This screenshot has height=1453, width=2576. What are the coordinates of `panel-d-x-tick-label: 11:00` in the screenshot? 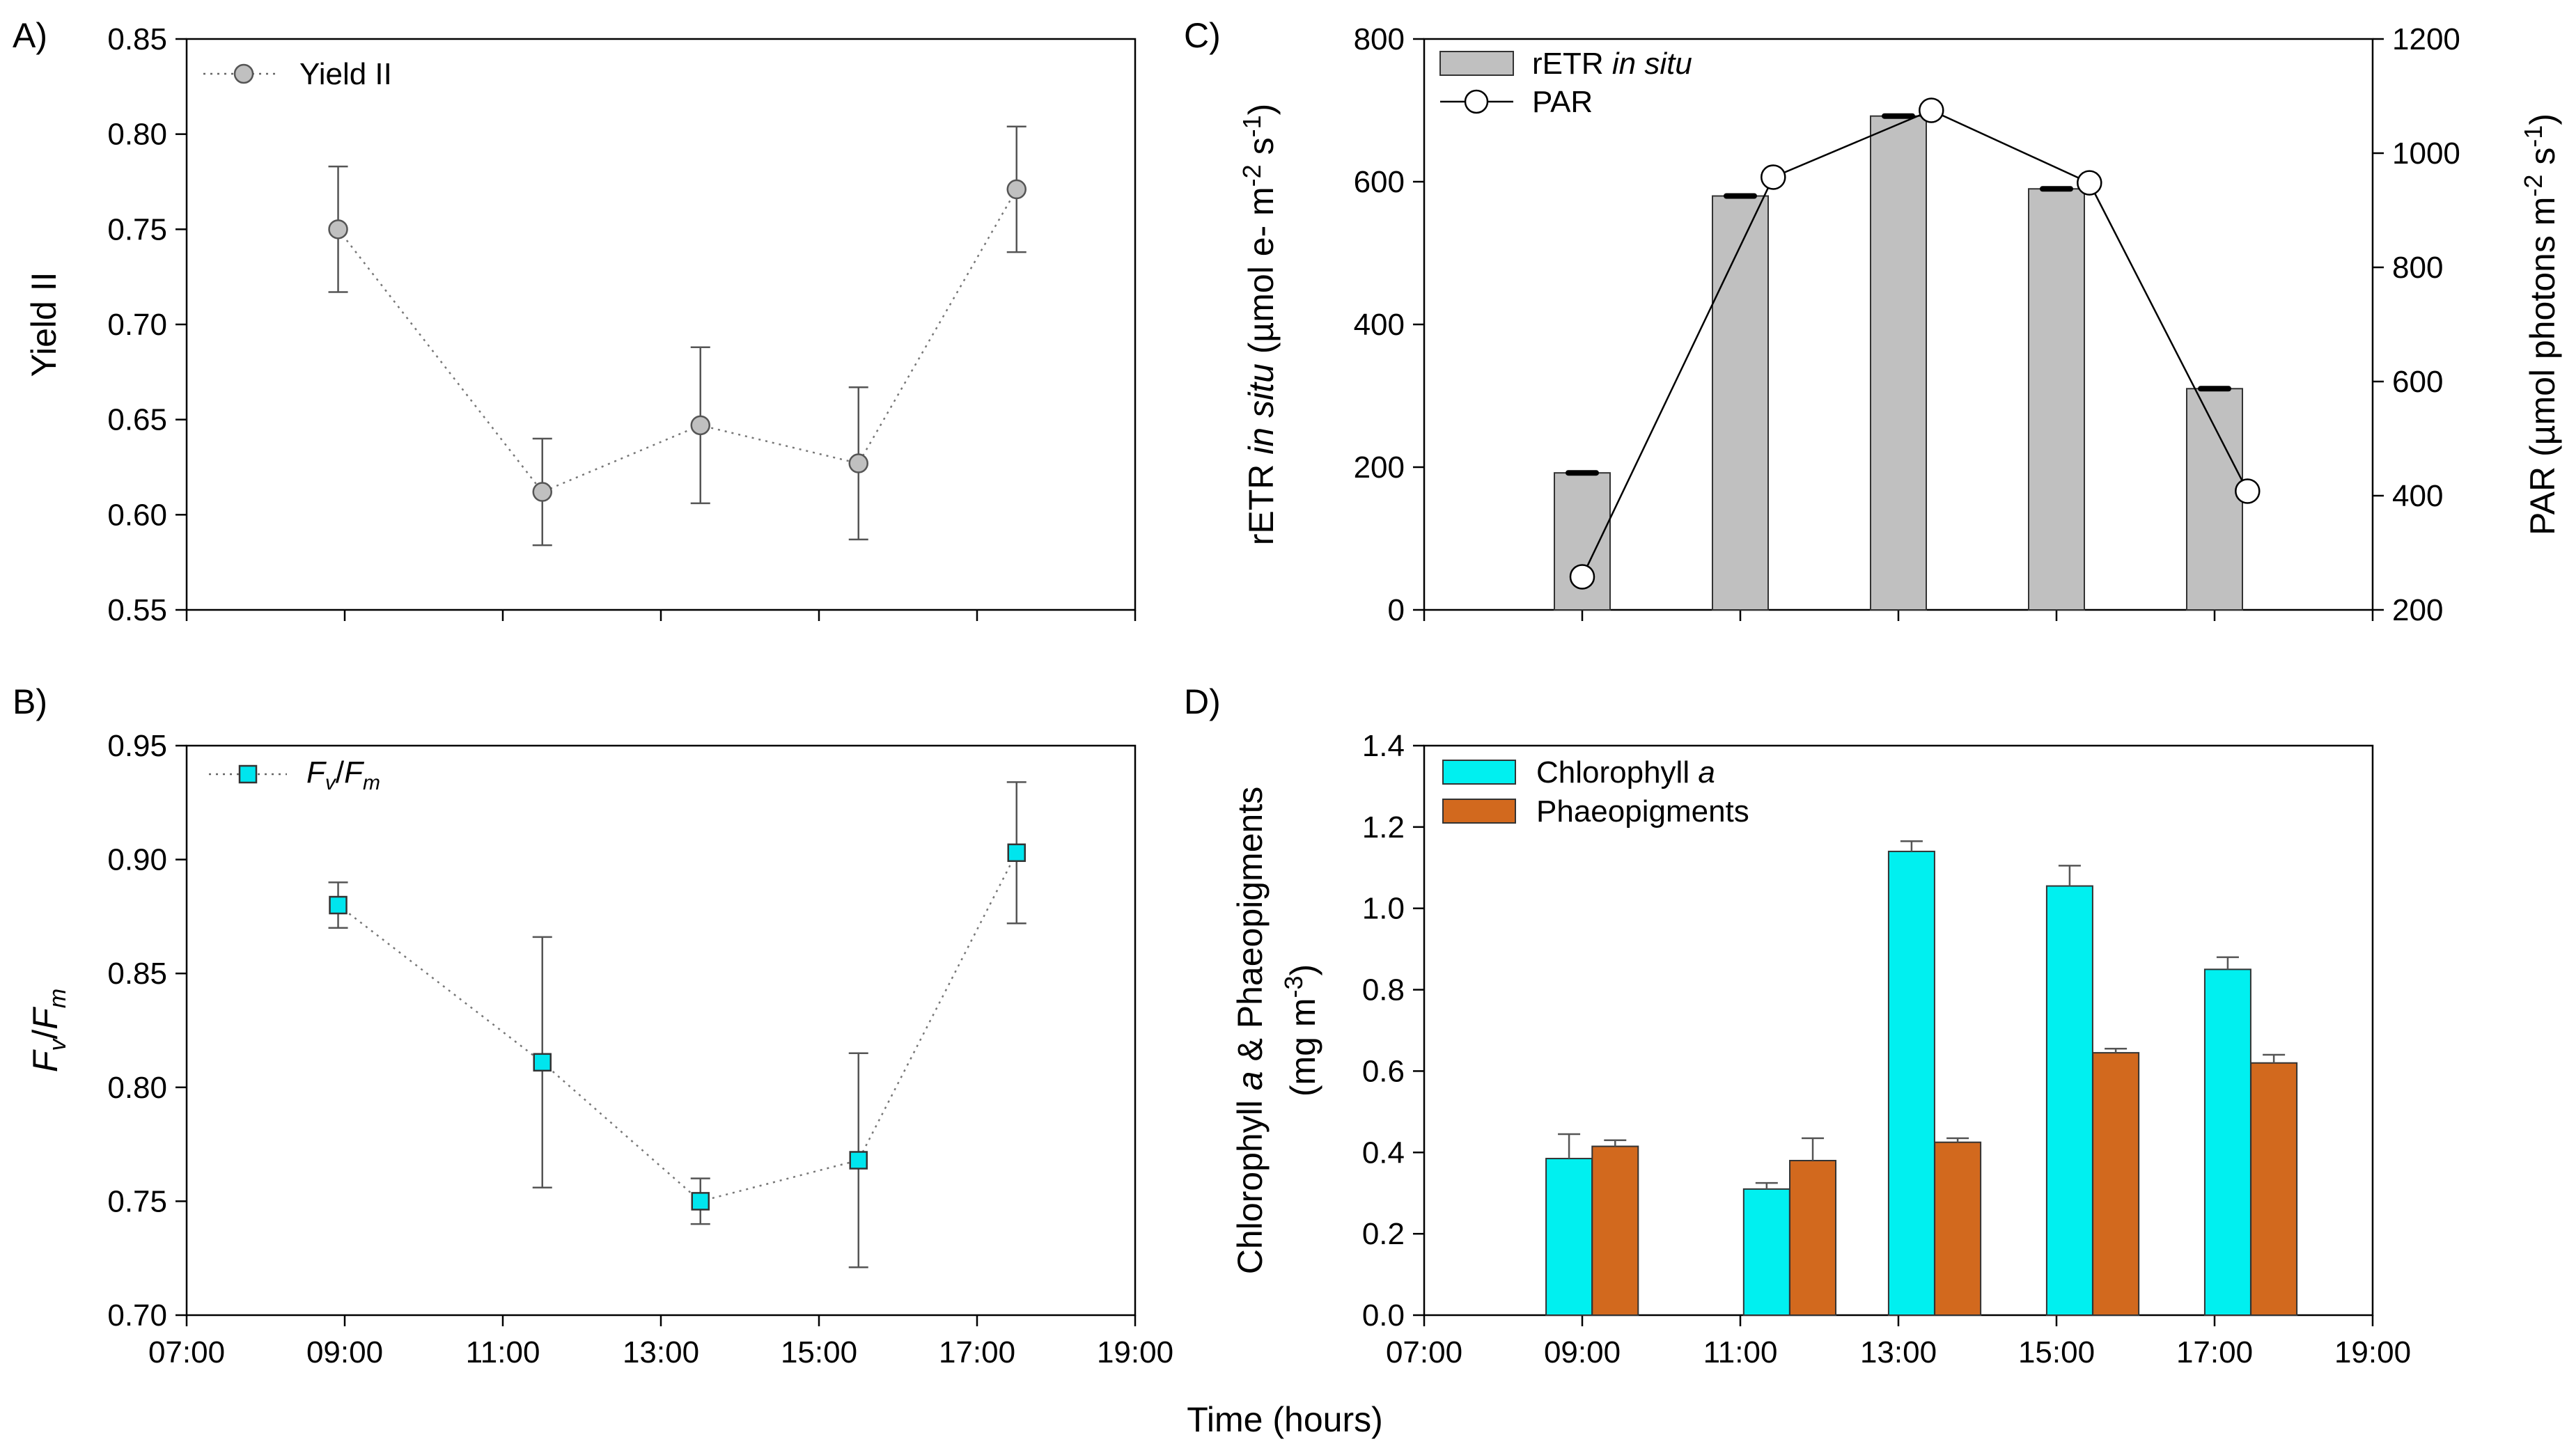 It's located at (1740, 1352).